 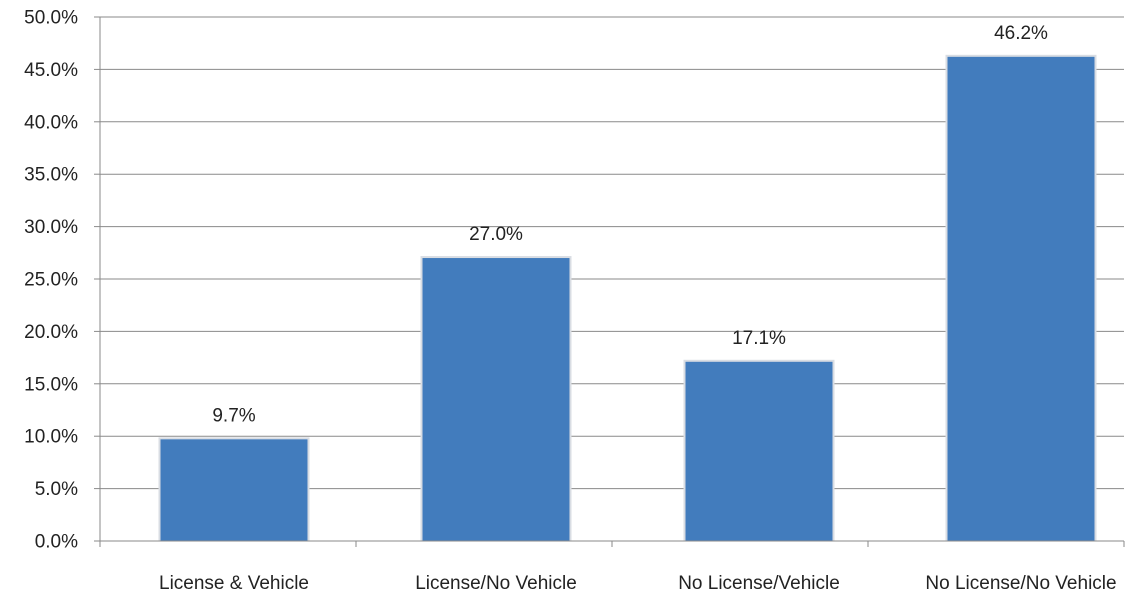 What do you see at coordinates (51, 332) in the screenshot?
I see `y-tick-label: 20.0%` at bounding box center [51, 332].